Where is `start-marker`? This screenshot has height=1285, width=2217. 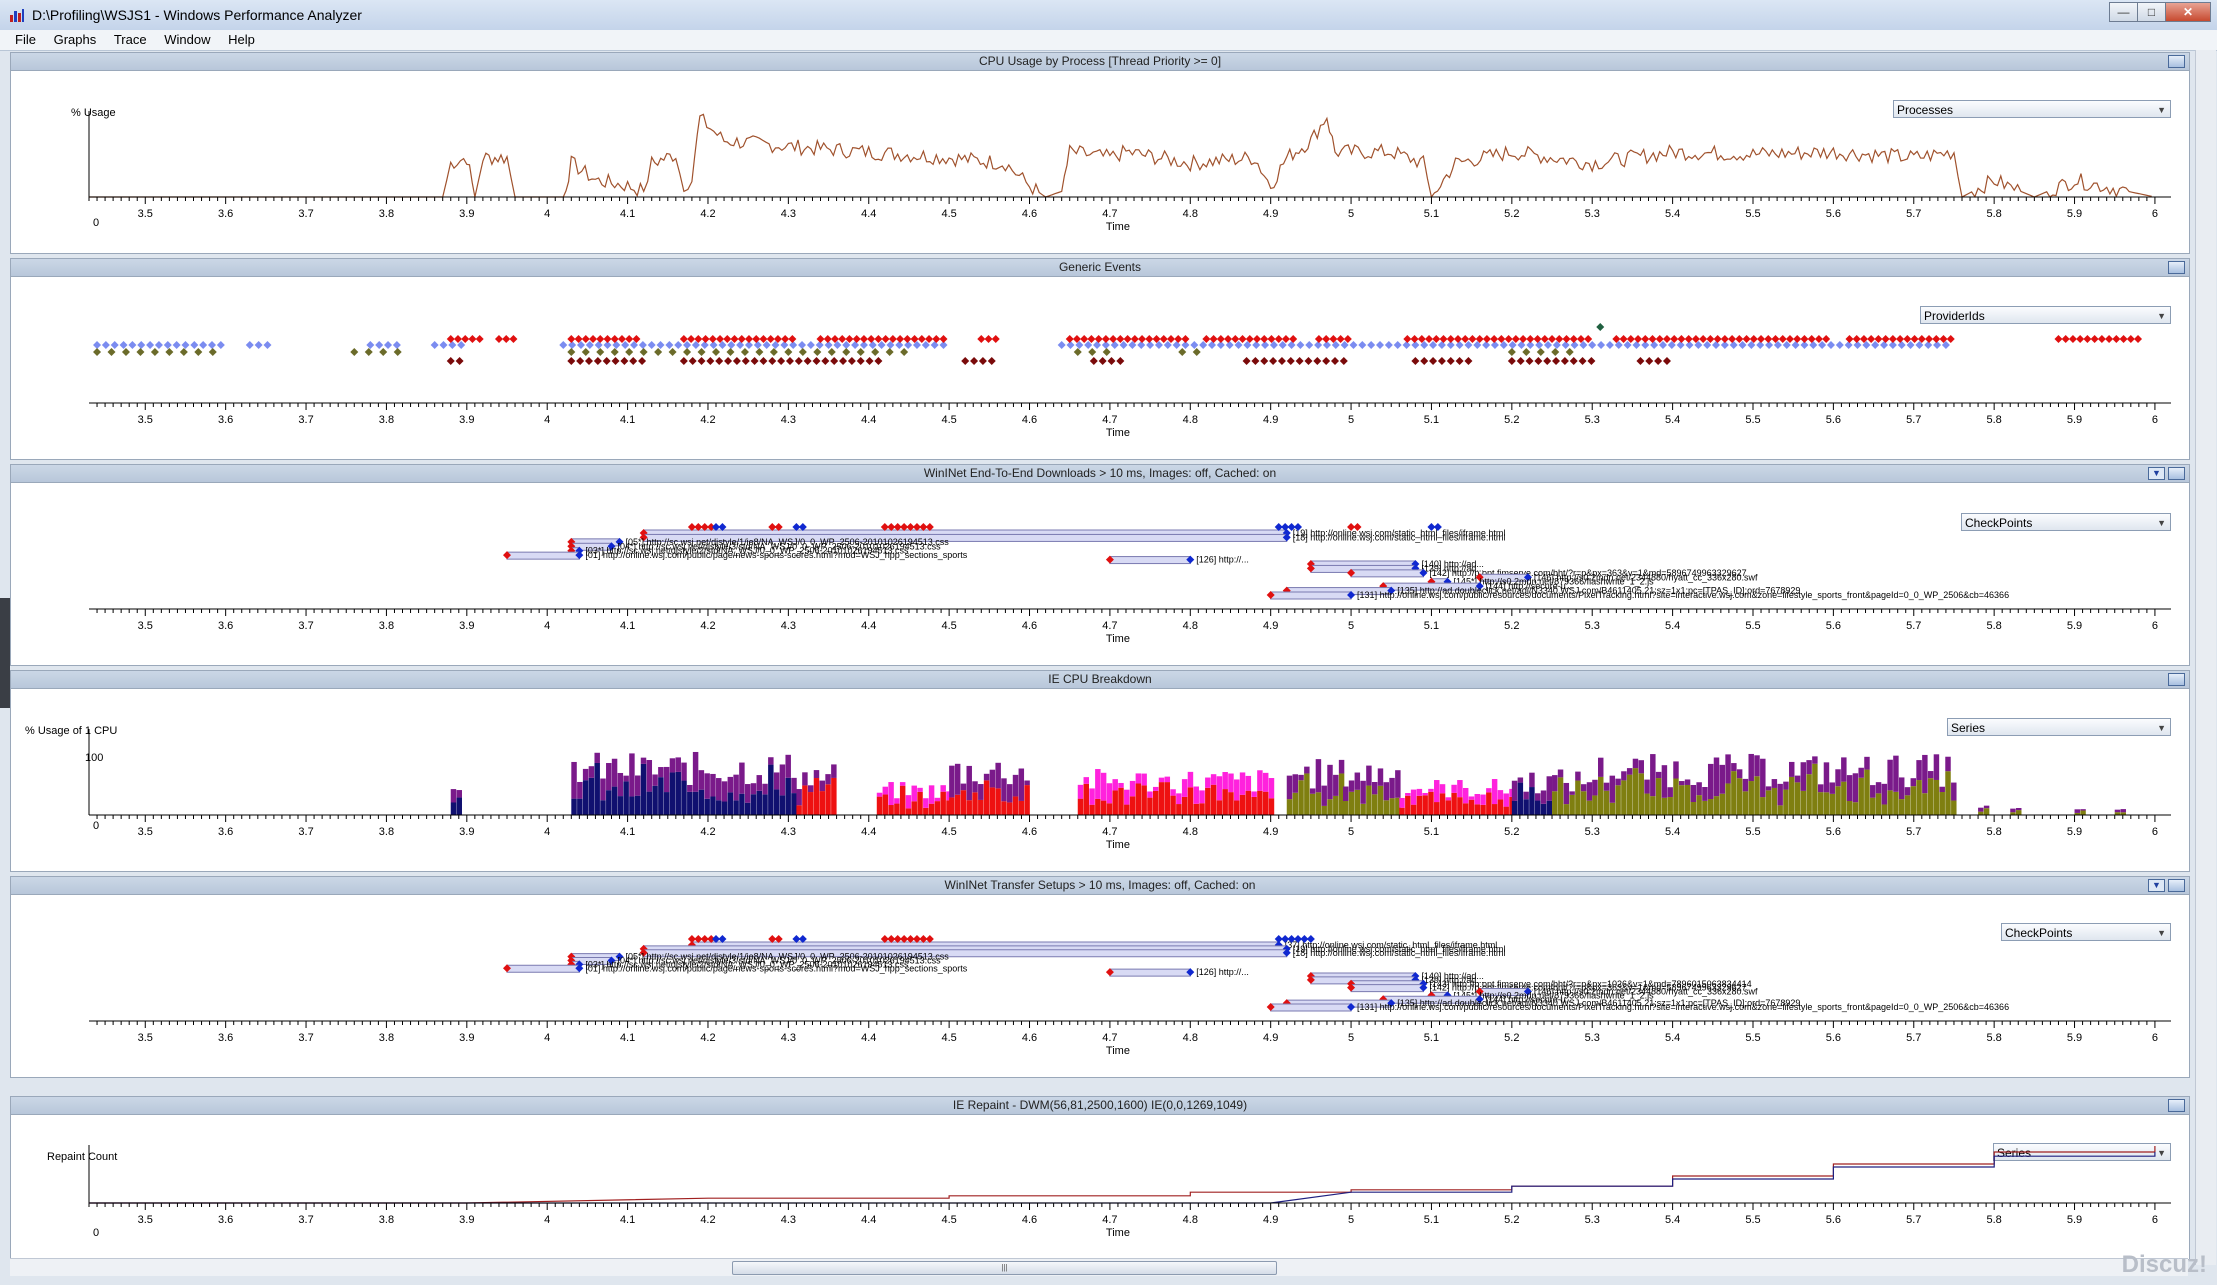
start-marker is located at coordinates (571, 550).